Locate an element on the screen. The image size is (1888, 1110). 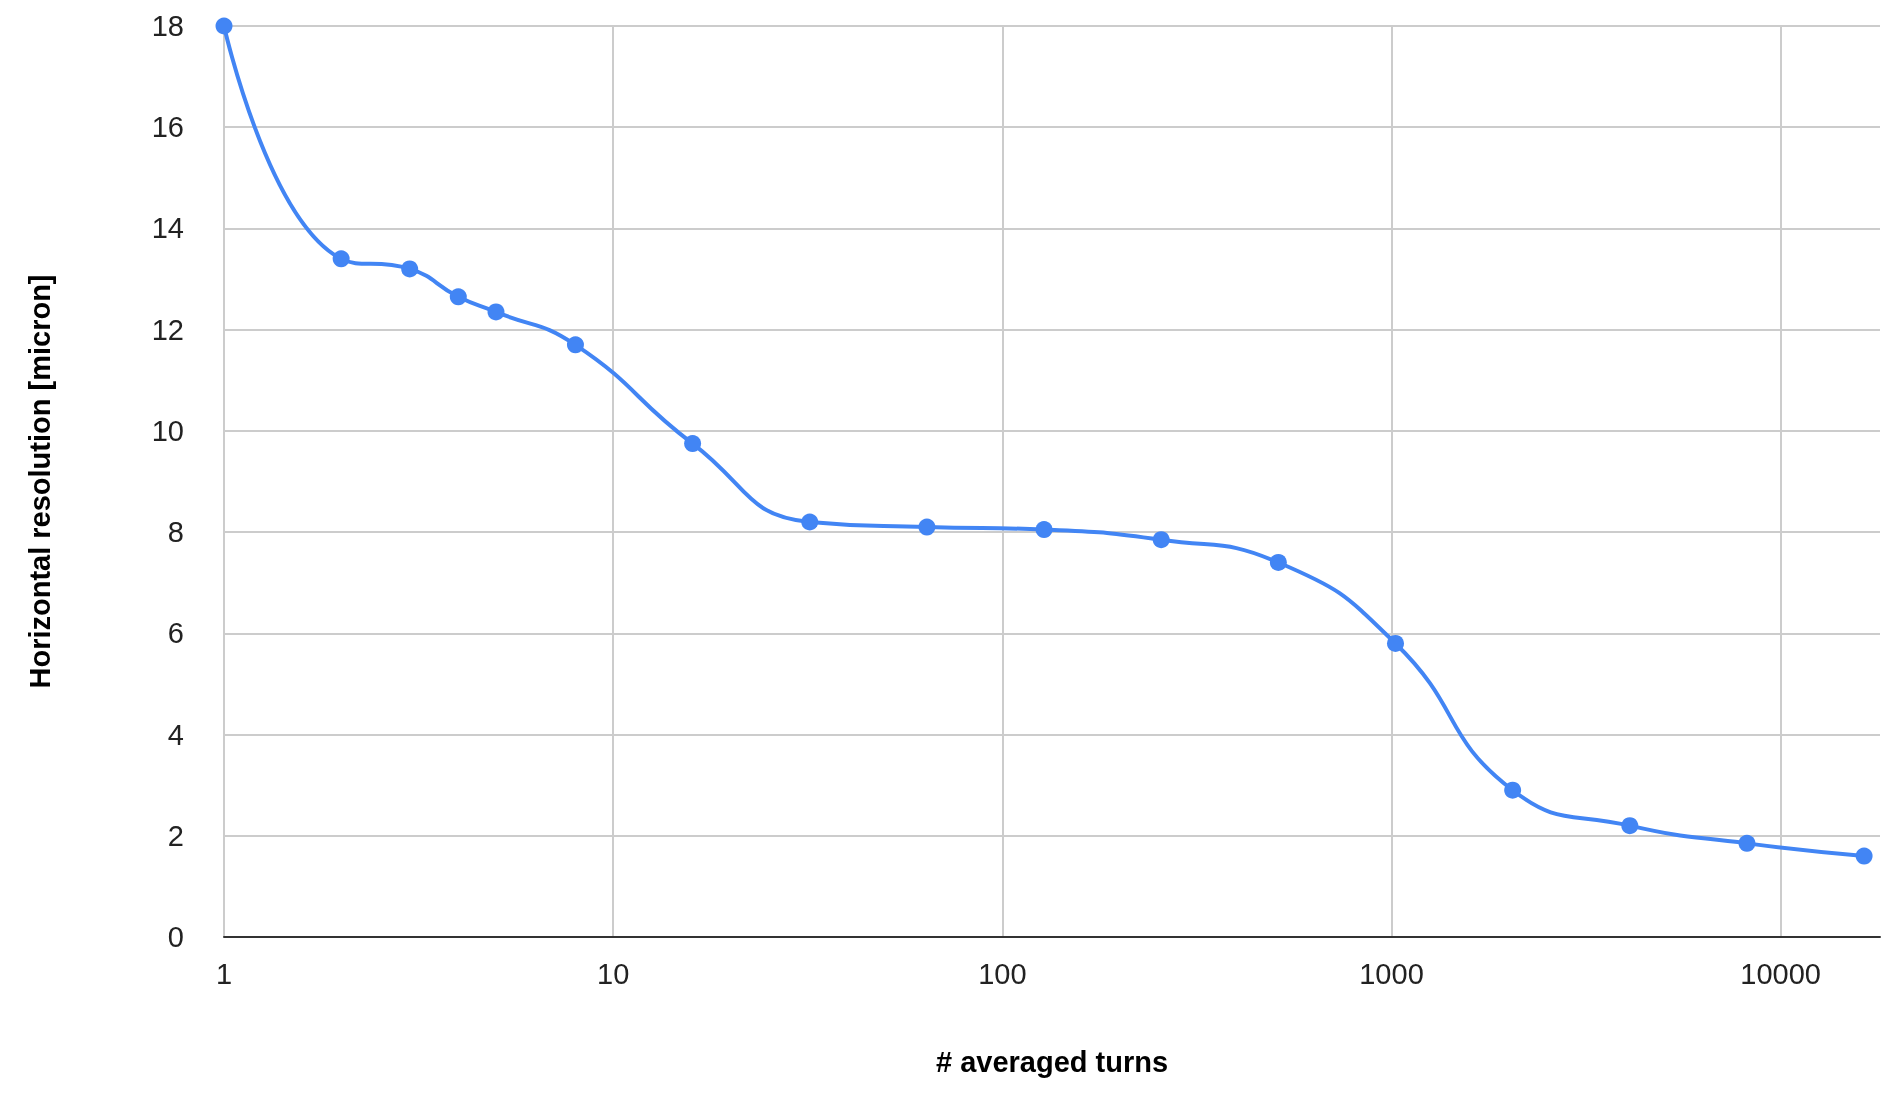
x-tick-label: 1000 is located at coordinates (1391, 973).